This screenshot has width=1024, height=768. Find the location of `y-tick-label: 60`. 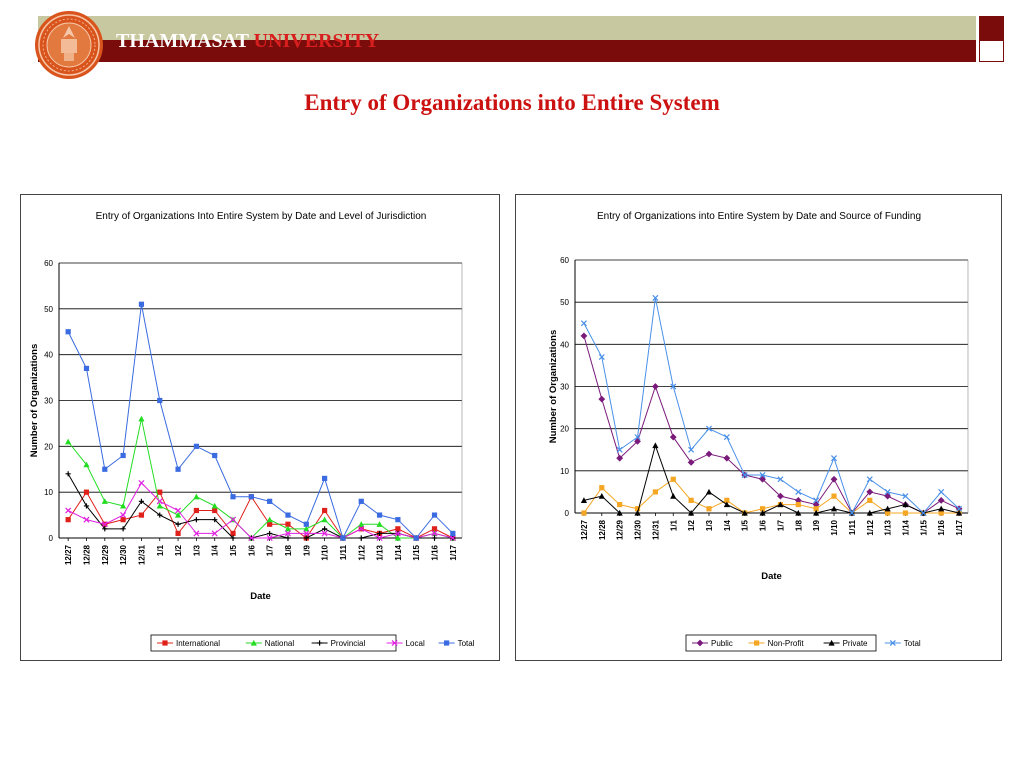

y-tick-label: 60 is located at coordinates (564, 260).